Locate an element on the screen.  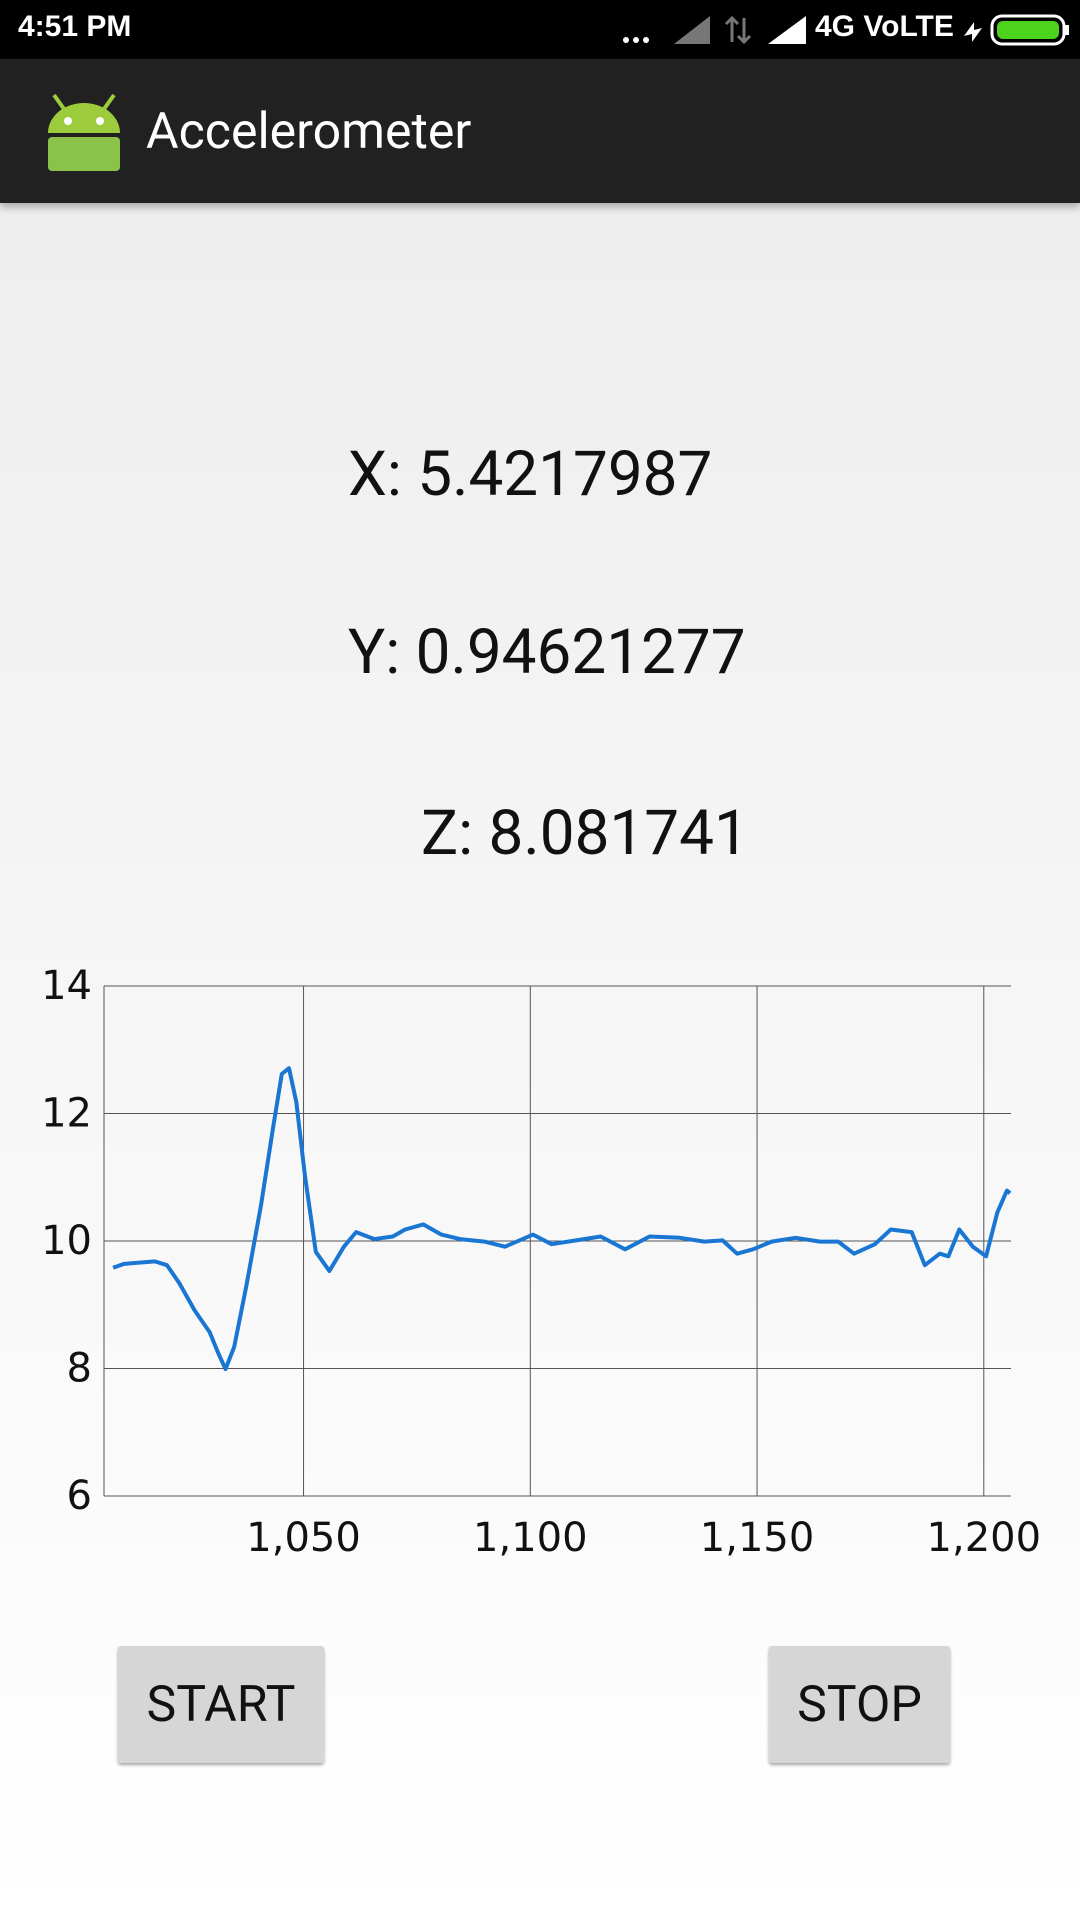
y-tick-label: 8 is located at coordinates (79, 1369).